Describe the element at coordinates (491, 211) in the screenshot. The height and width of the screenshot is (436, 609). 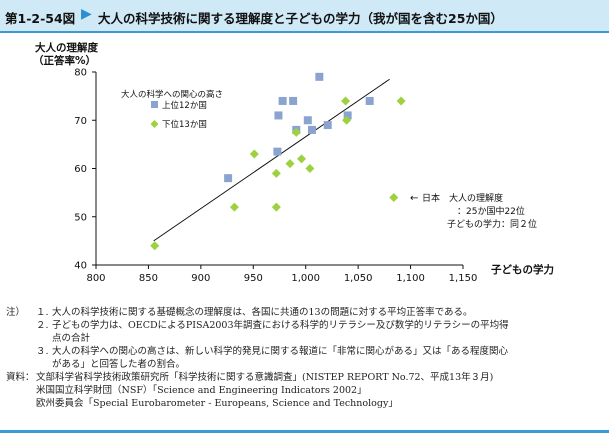
I see `annotation-line2: ：25か国中22位` at that location.